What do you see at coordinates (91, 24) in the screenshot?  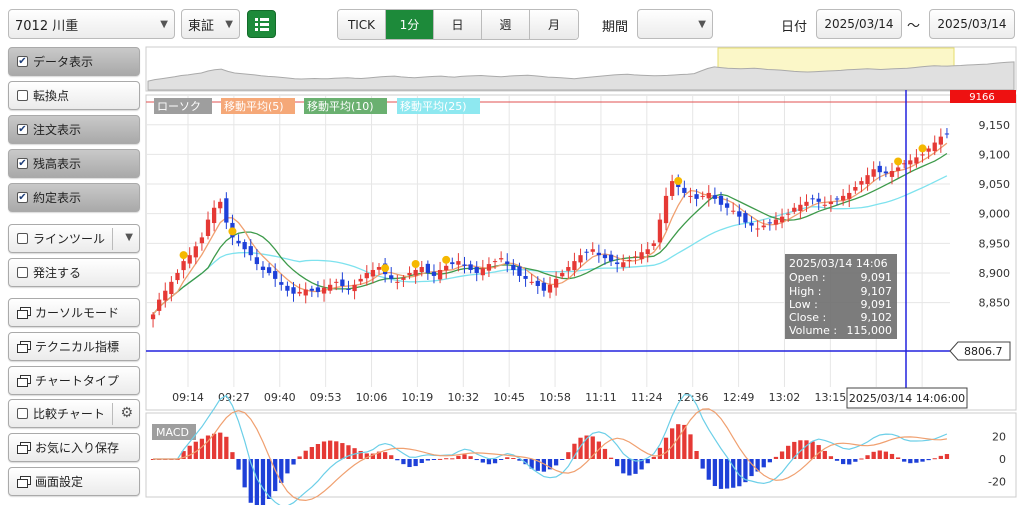 I see `symbol-select: 7012 川重 ▼` at bounding box center [91, 24].